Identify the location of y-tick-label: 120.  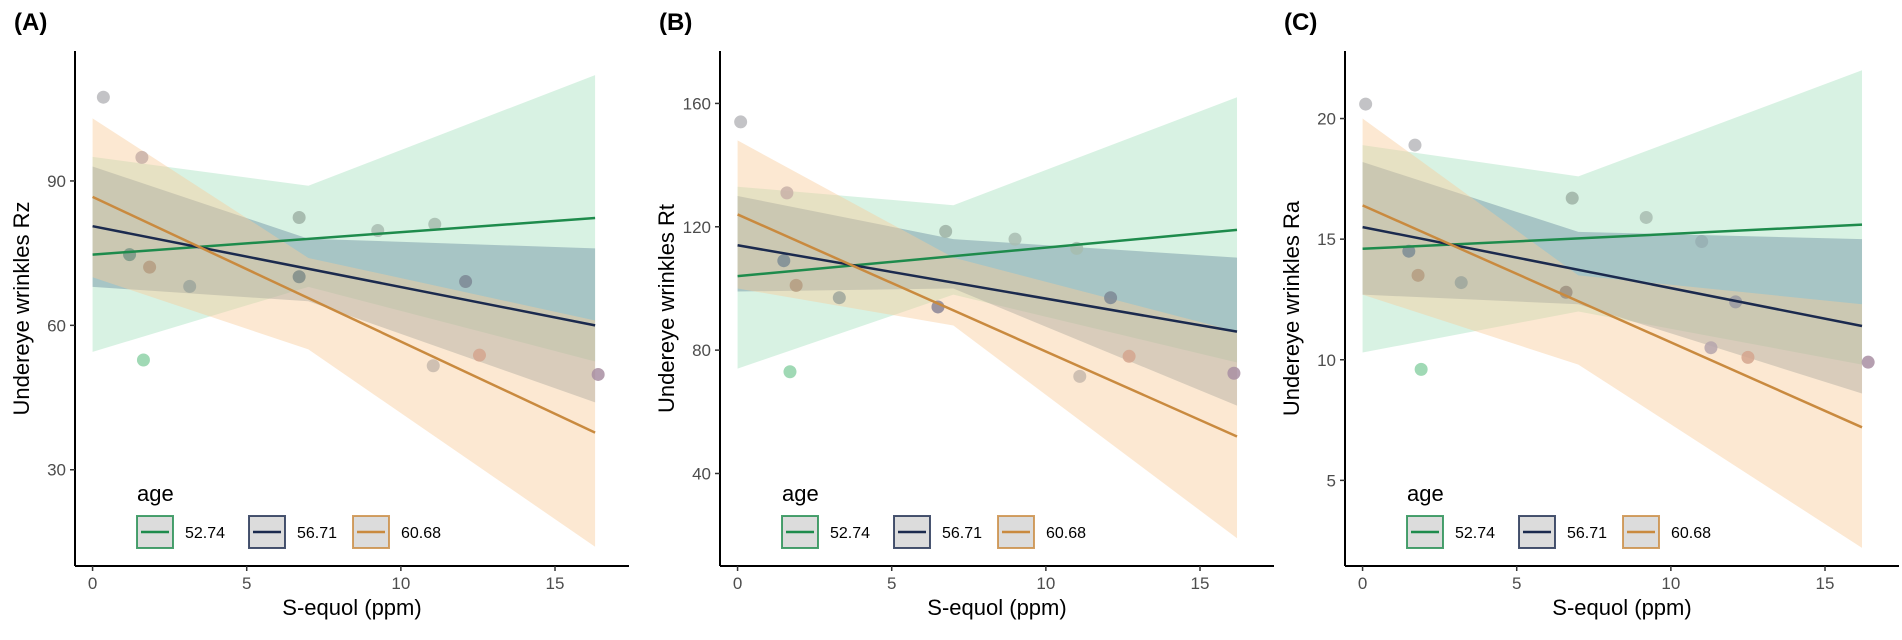
(697, 227).